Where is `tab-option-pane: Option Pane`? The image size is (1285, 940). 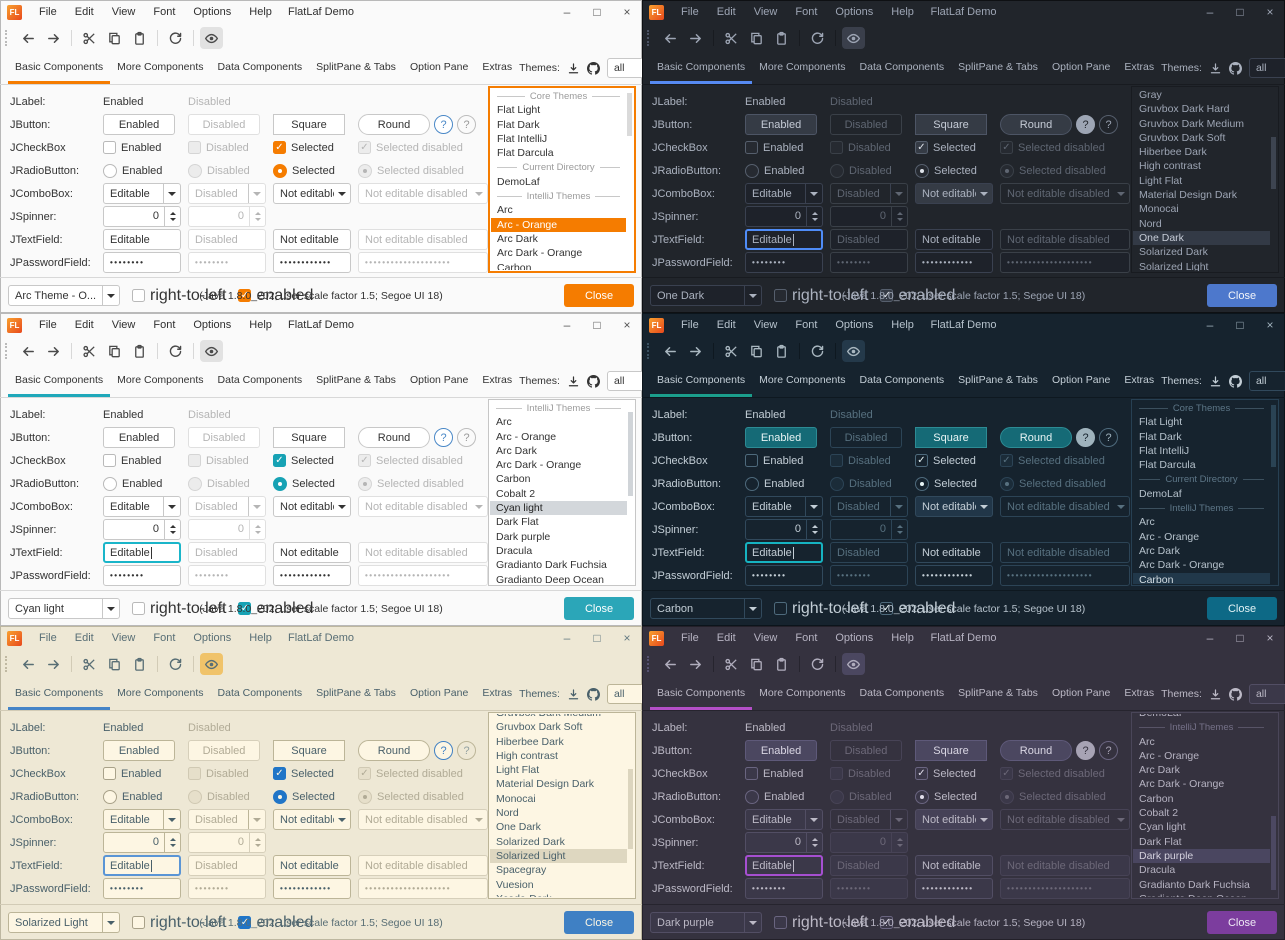
tab-option-pane: Option Pane is located at coordinates (439, 692).